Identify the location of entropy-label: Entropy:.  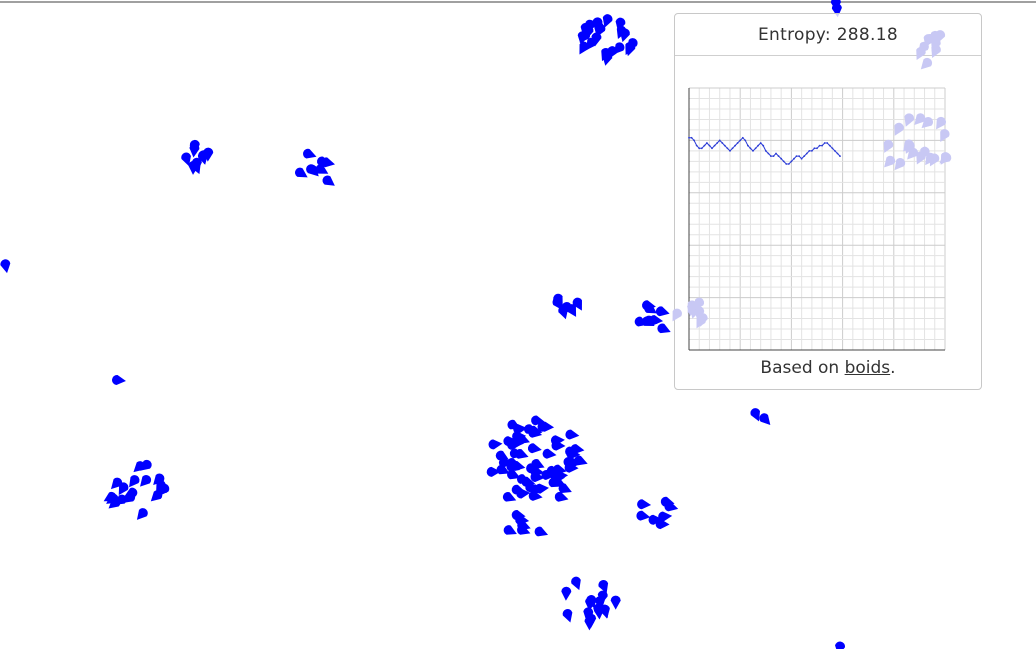
(794, 35).